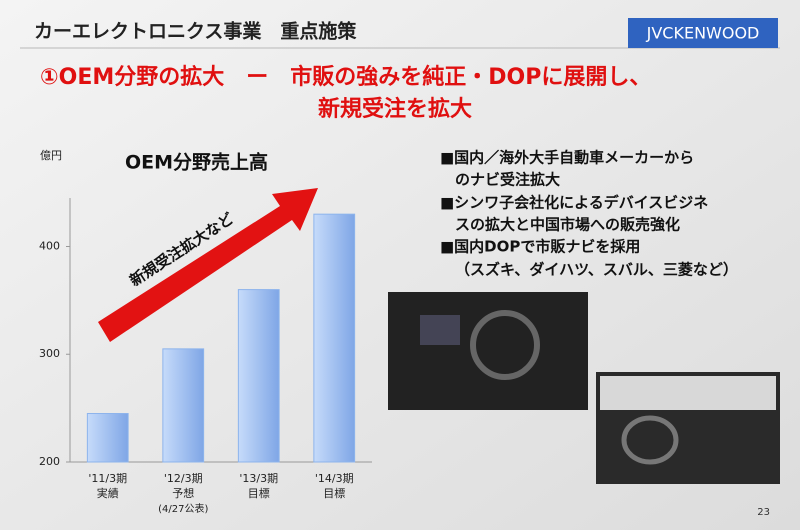  I want to click on x-tick-label: '14/3期, so click(334, 478).